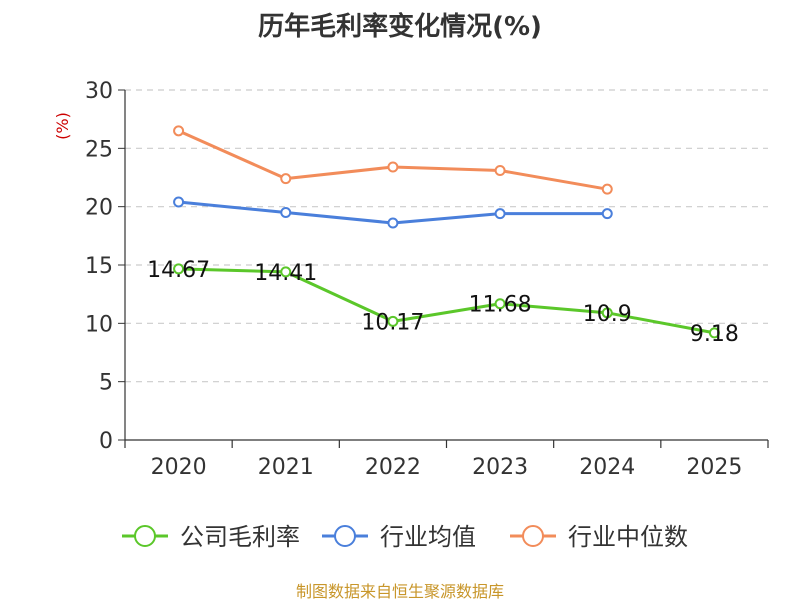  What do you see at coordinates (286, 212) in the screenshot?
I see `series-1-point-2021` at bounding box center [286, 212].